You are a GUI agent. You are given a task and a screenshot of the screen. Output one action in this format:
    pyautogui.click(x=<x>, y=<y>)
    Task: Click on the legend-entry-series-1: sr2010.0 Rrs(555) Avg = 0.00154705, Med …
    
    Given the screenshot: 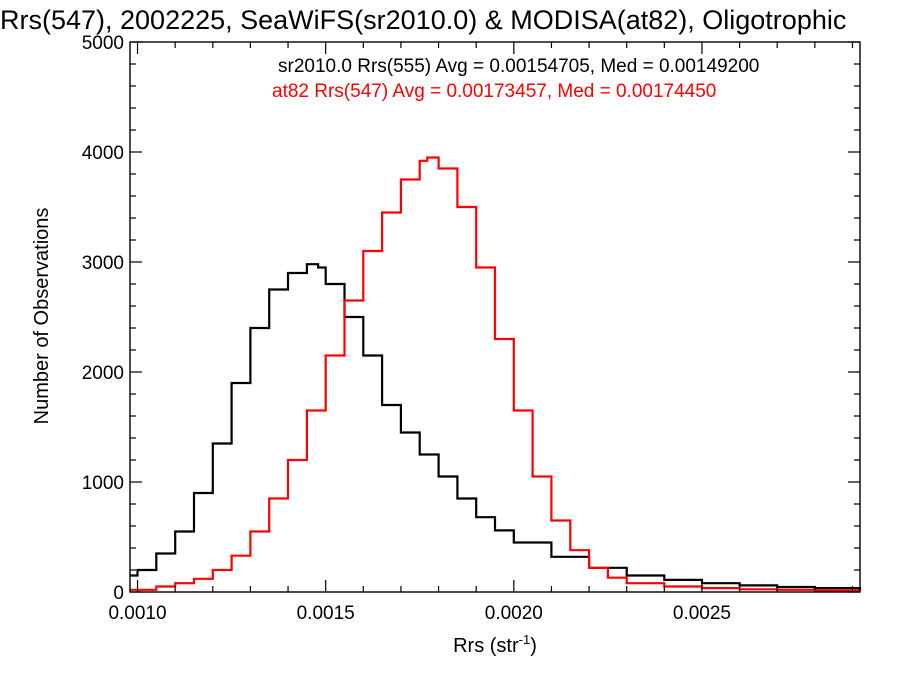 What is the action you would take?
    pyautogui.click(x=518, y=66)
    